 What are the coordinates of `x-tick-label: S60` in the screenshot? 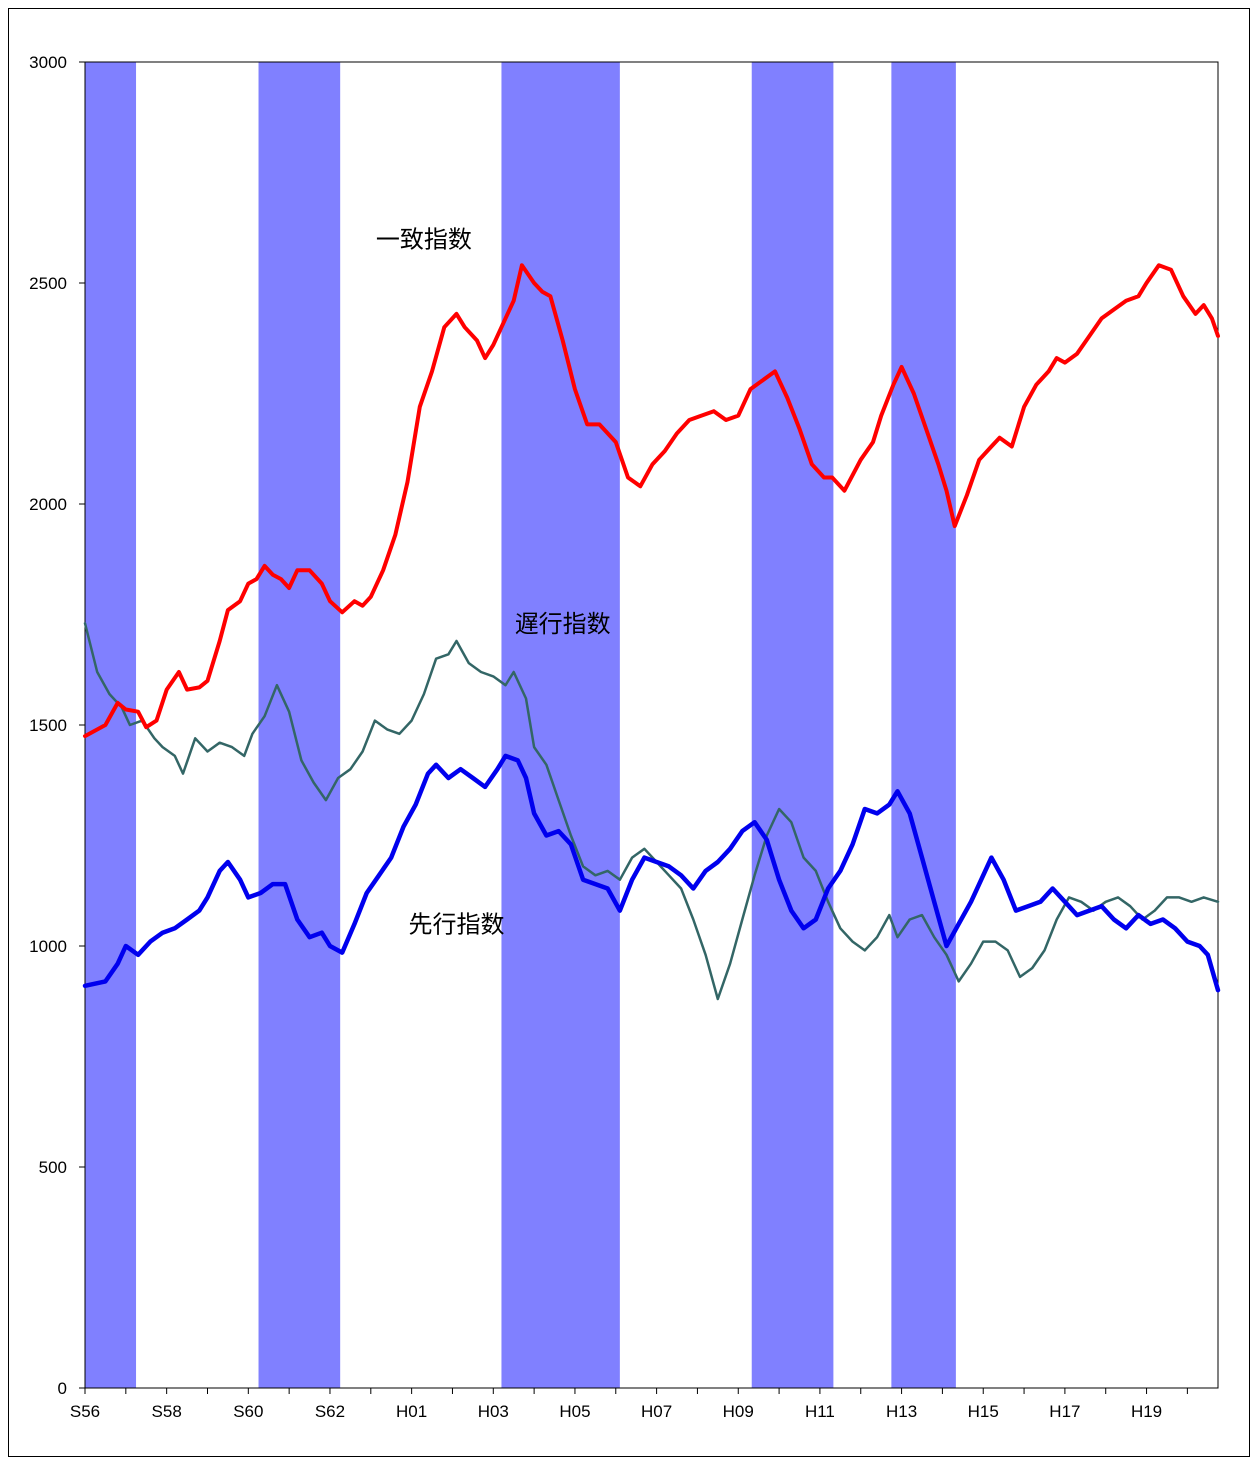 It's located at (248, 1411).